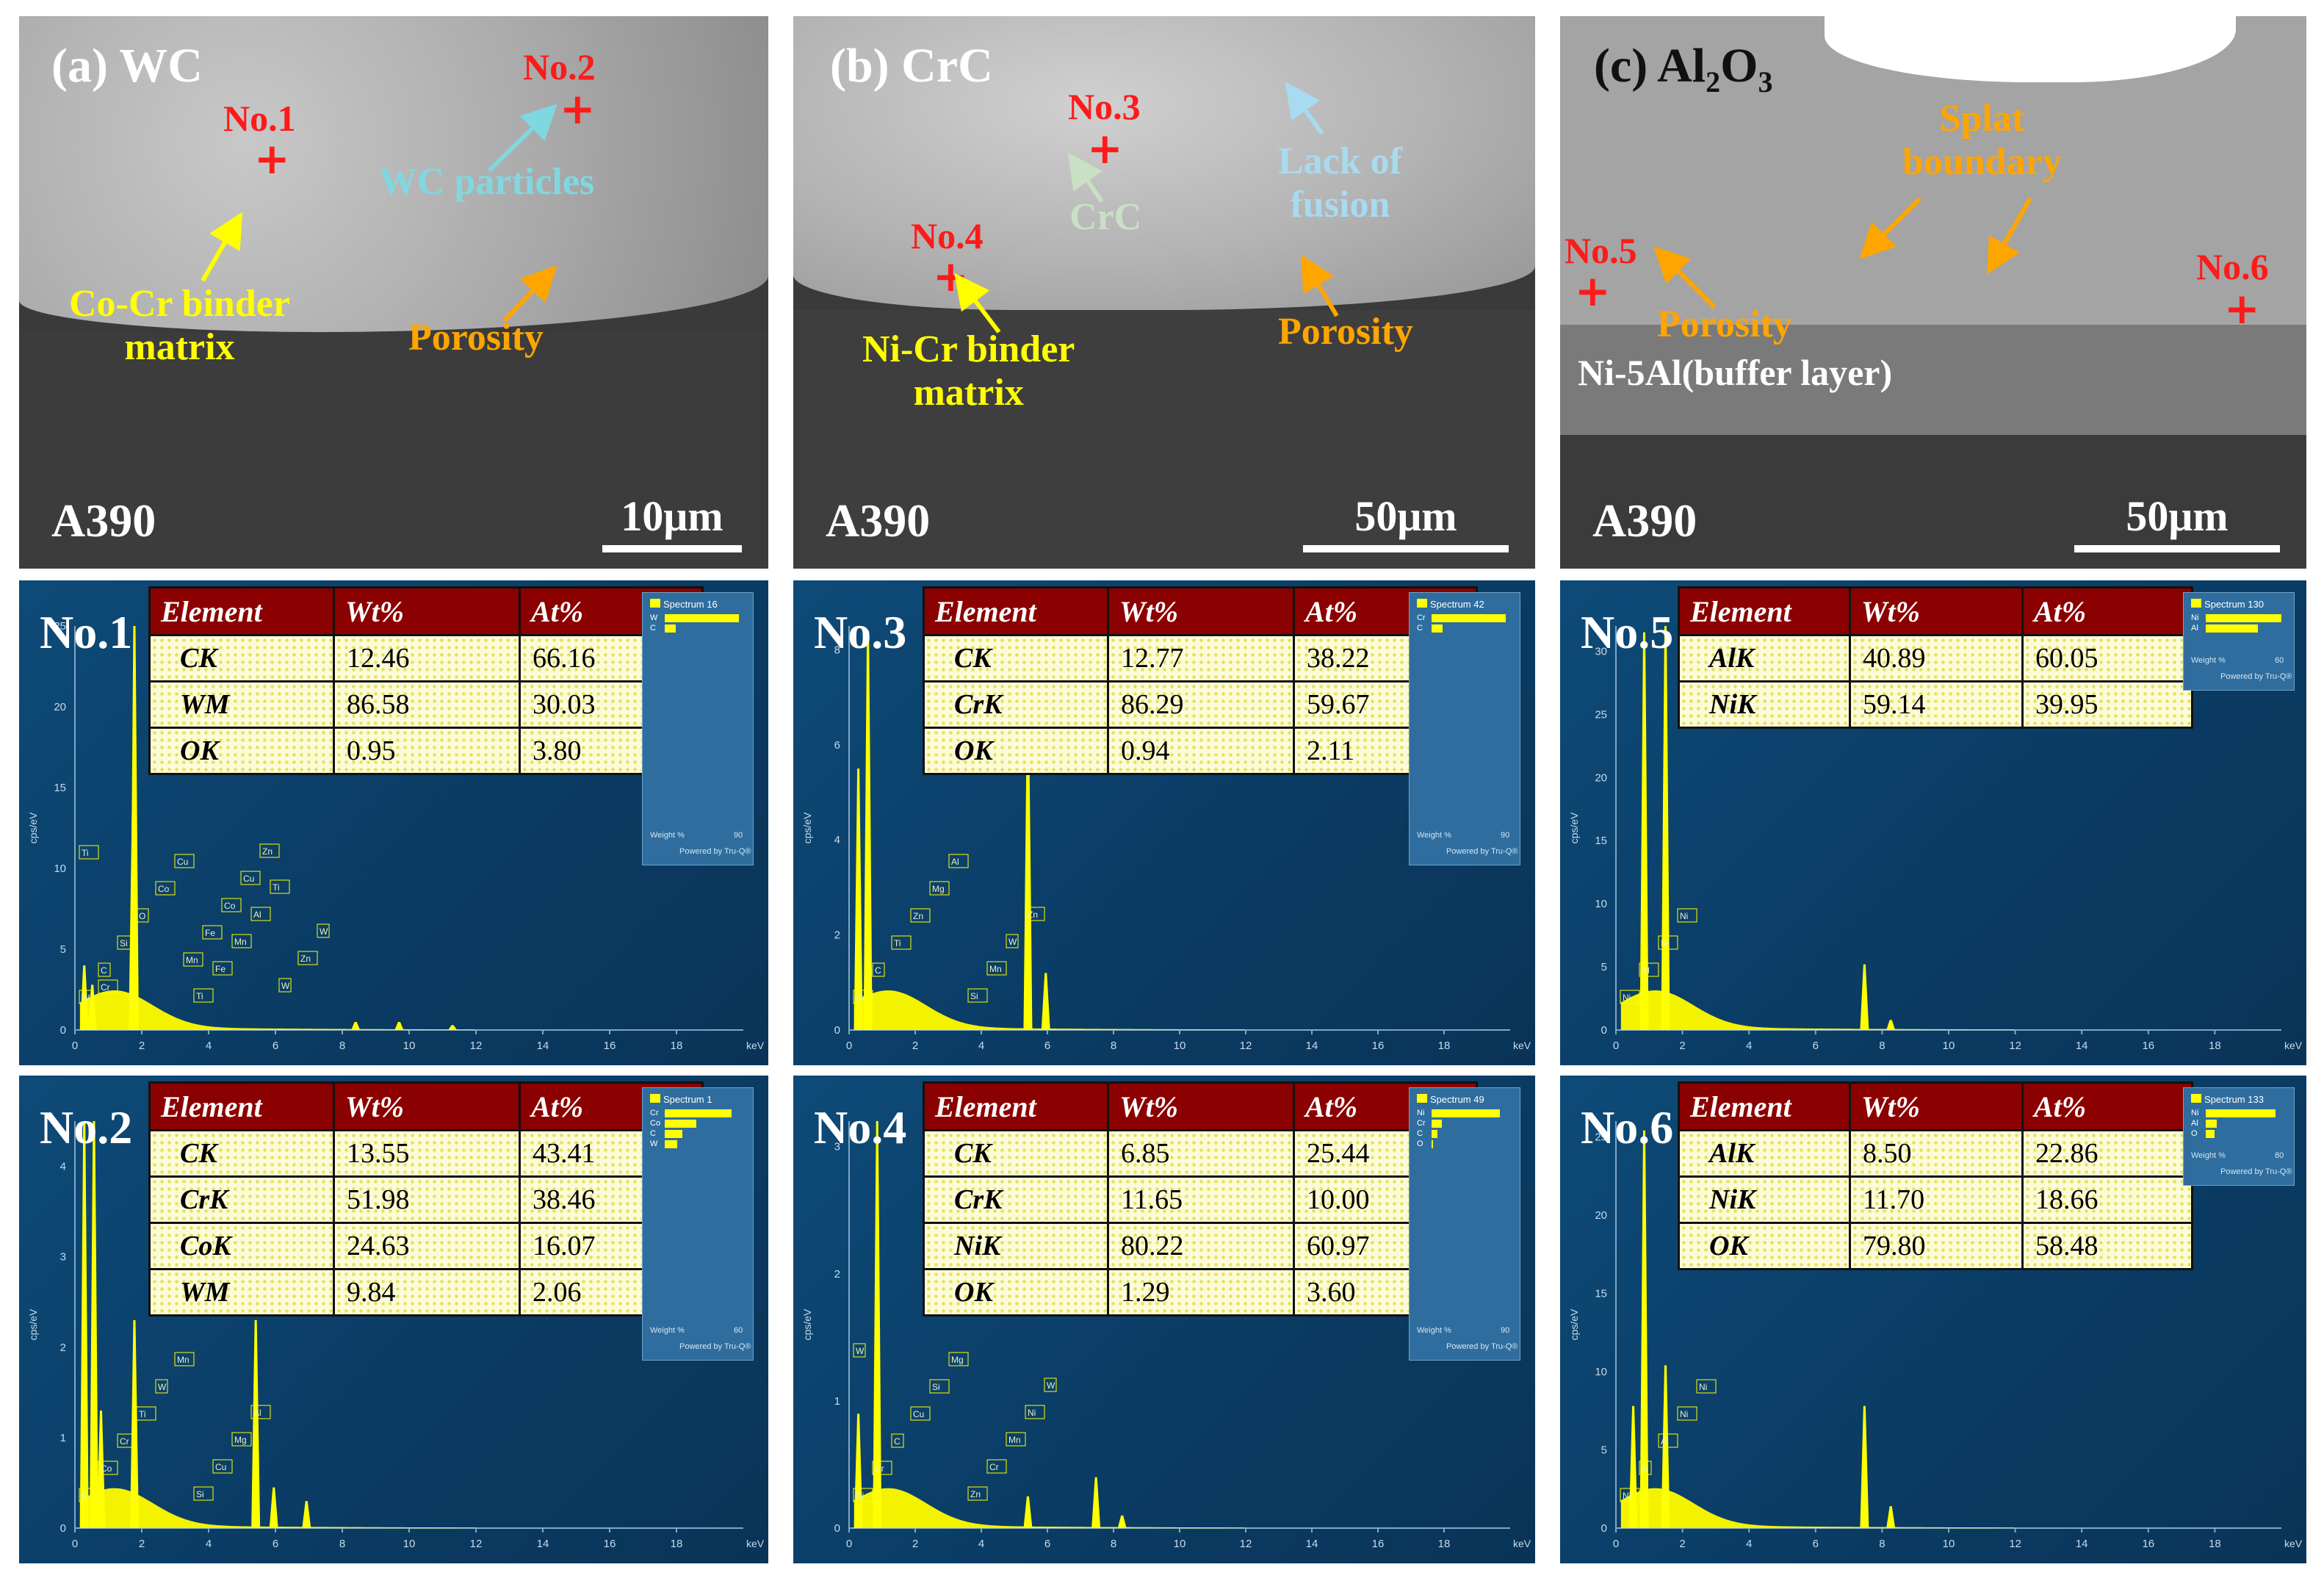 The width and height of the screenshot is (2324, 1581). I want to click on scale-bar: 10μm, so click(672, 521).